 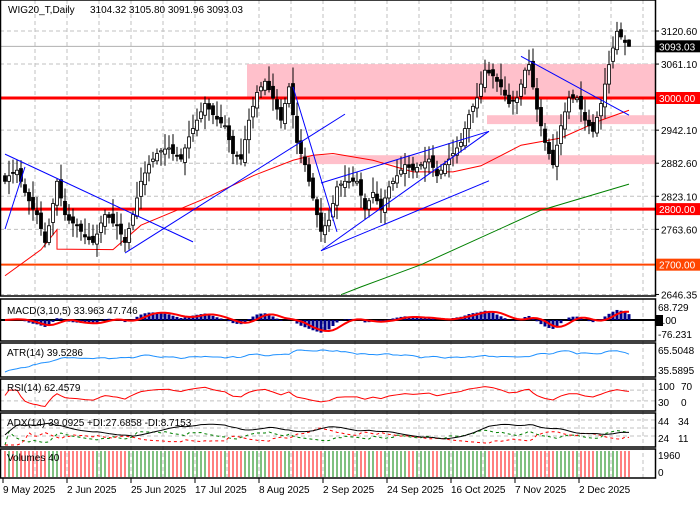 I want to click on level-label-box, so click(x=678, y=98).